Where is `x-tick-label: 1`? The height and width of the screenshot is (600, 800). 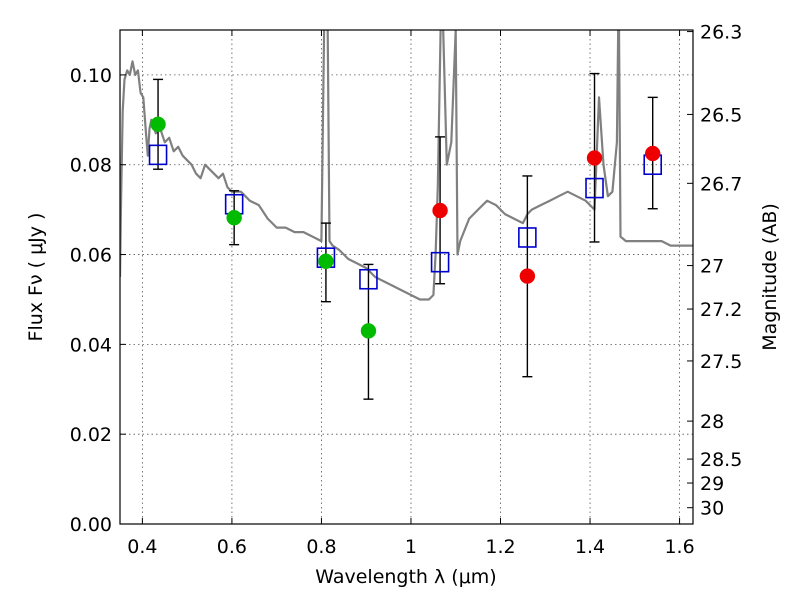 x-tick-label: 1 is located at coordinates (411, 547).